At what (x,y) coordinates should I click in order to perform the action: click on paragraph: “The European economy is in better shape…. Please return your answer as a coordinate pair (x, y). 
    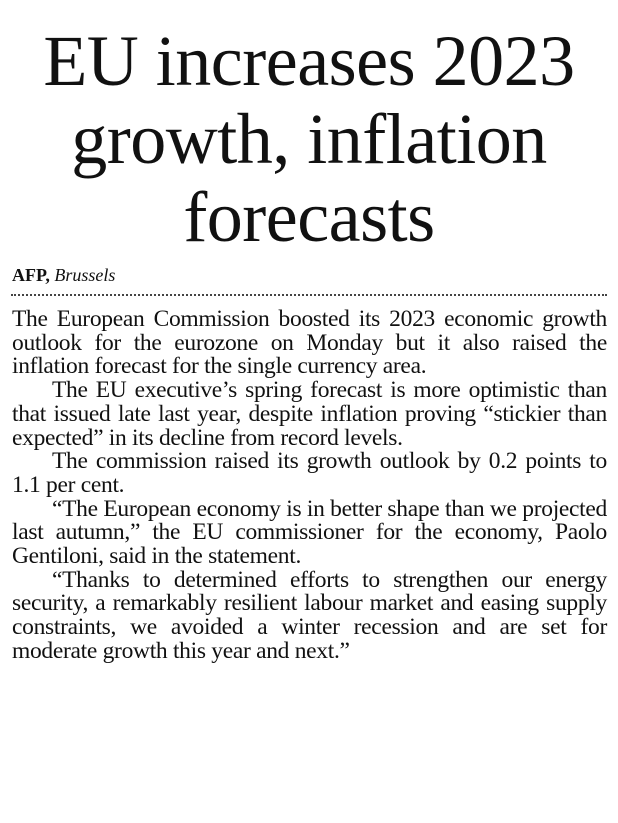
    Looking at the image, I should click on (309, 532).